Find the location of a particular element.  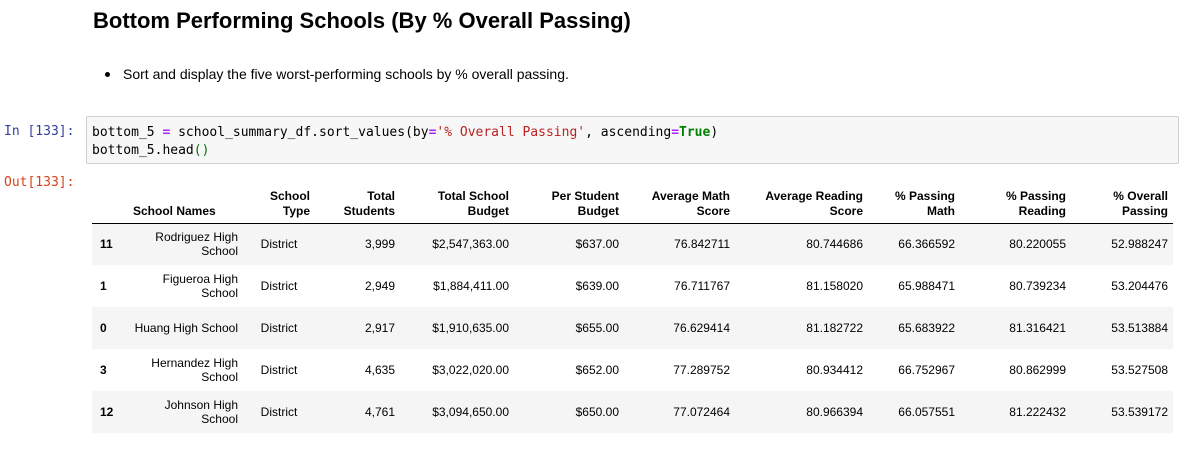

code-token: ) is located at coordinates (714, 132).